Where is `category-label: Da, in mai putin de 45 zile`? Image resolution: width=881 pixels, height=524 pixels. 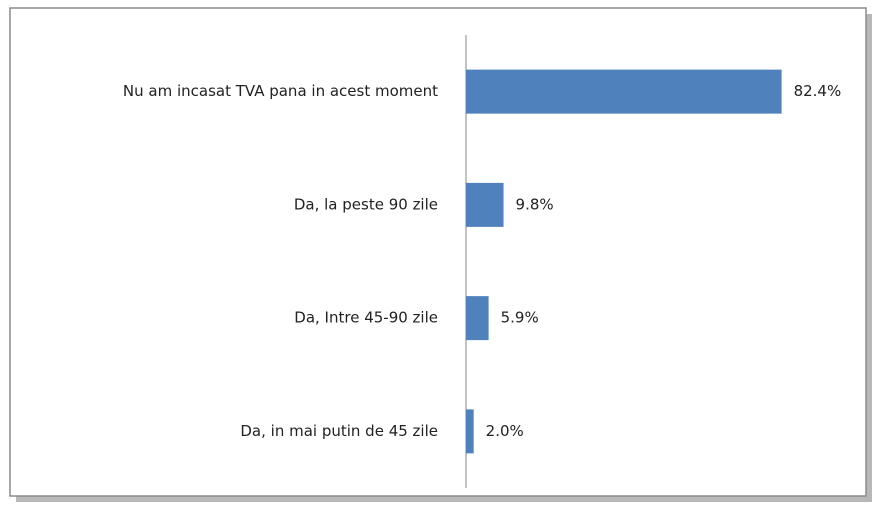
category-label: Da, in mai putin de 45 zile is located at coordinates (339, 431).